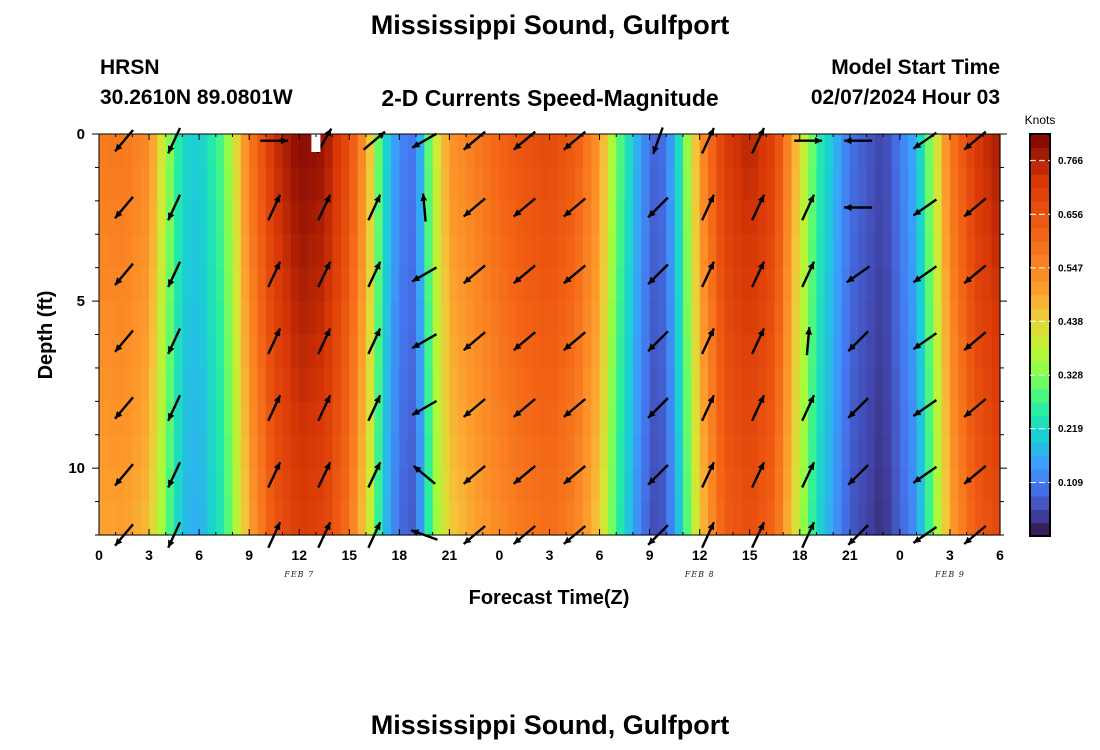 The height and width of the screenshot is (750, 1100). What do you see at coordinates (1040, 120) in the screenshot?
I see `colorbar-label: Knots` at bounding box center [1040, 120].